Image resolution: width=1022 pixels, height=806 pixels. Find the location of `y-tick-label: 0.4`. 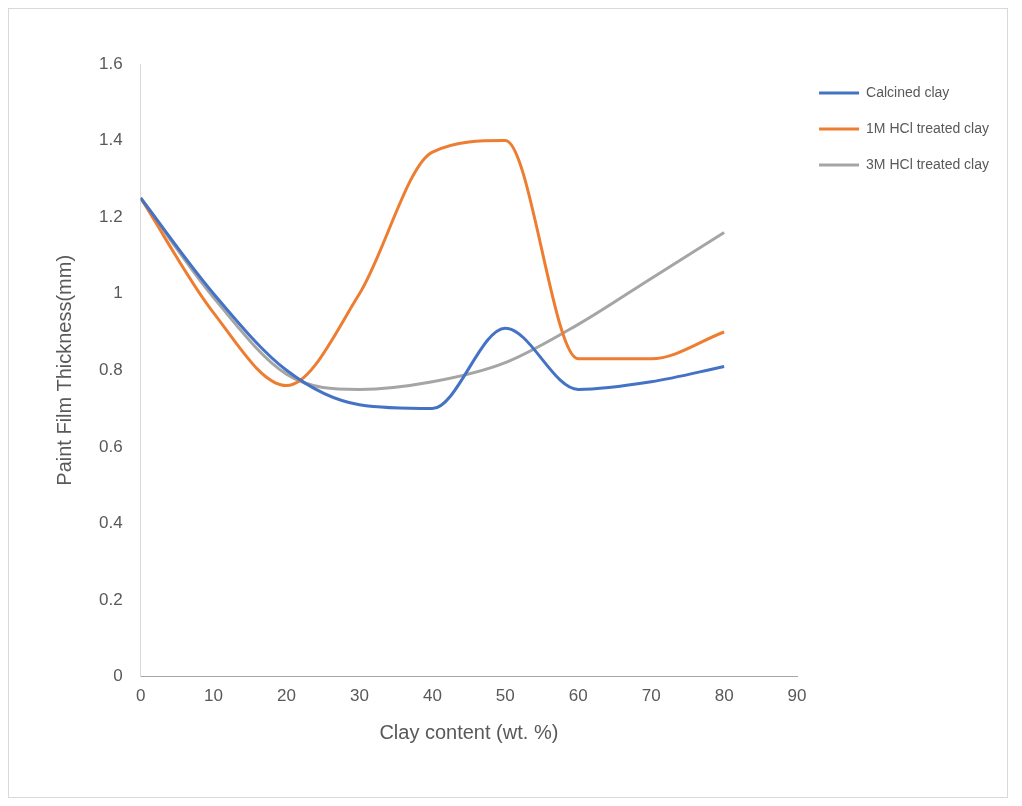

y-tick-label: 0.4 is located at coordinates (110, 523).